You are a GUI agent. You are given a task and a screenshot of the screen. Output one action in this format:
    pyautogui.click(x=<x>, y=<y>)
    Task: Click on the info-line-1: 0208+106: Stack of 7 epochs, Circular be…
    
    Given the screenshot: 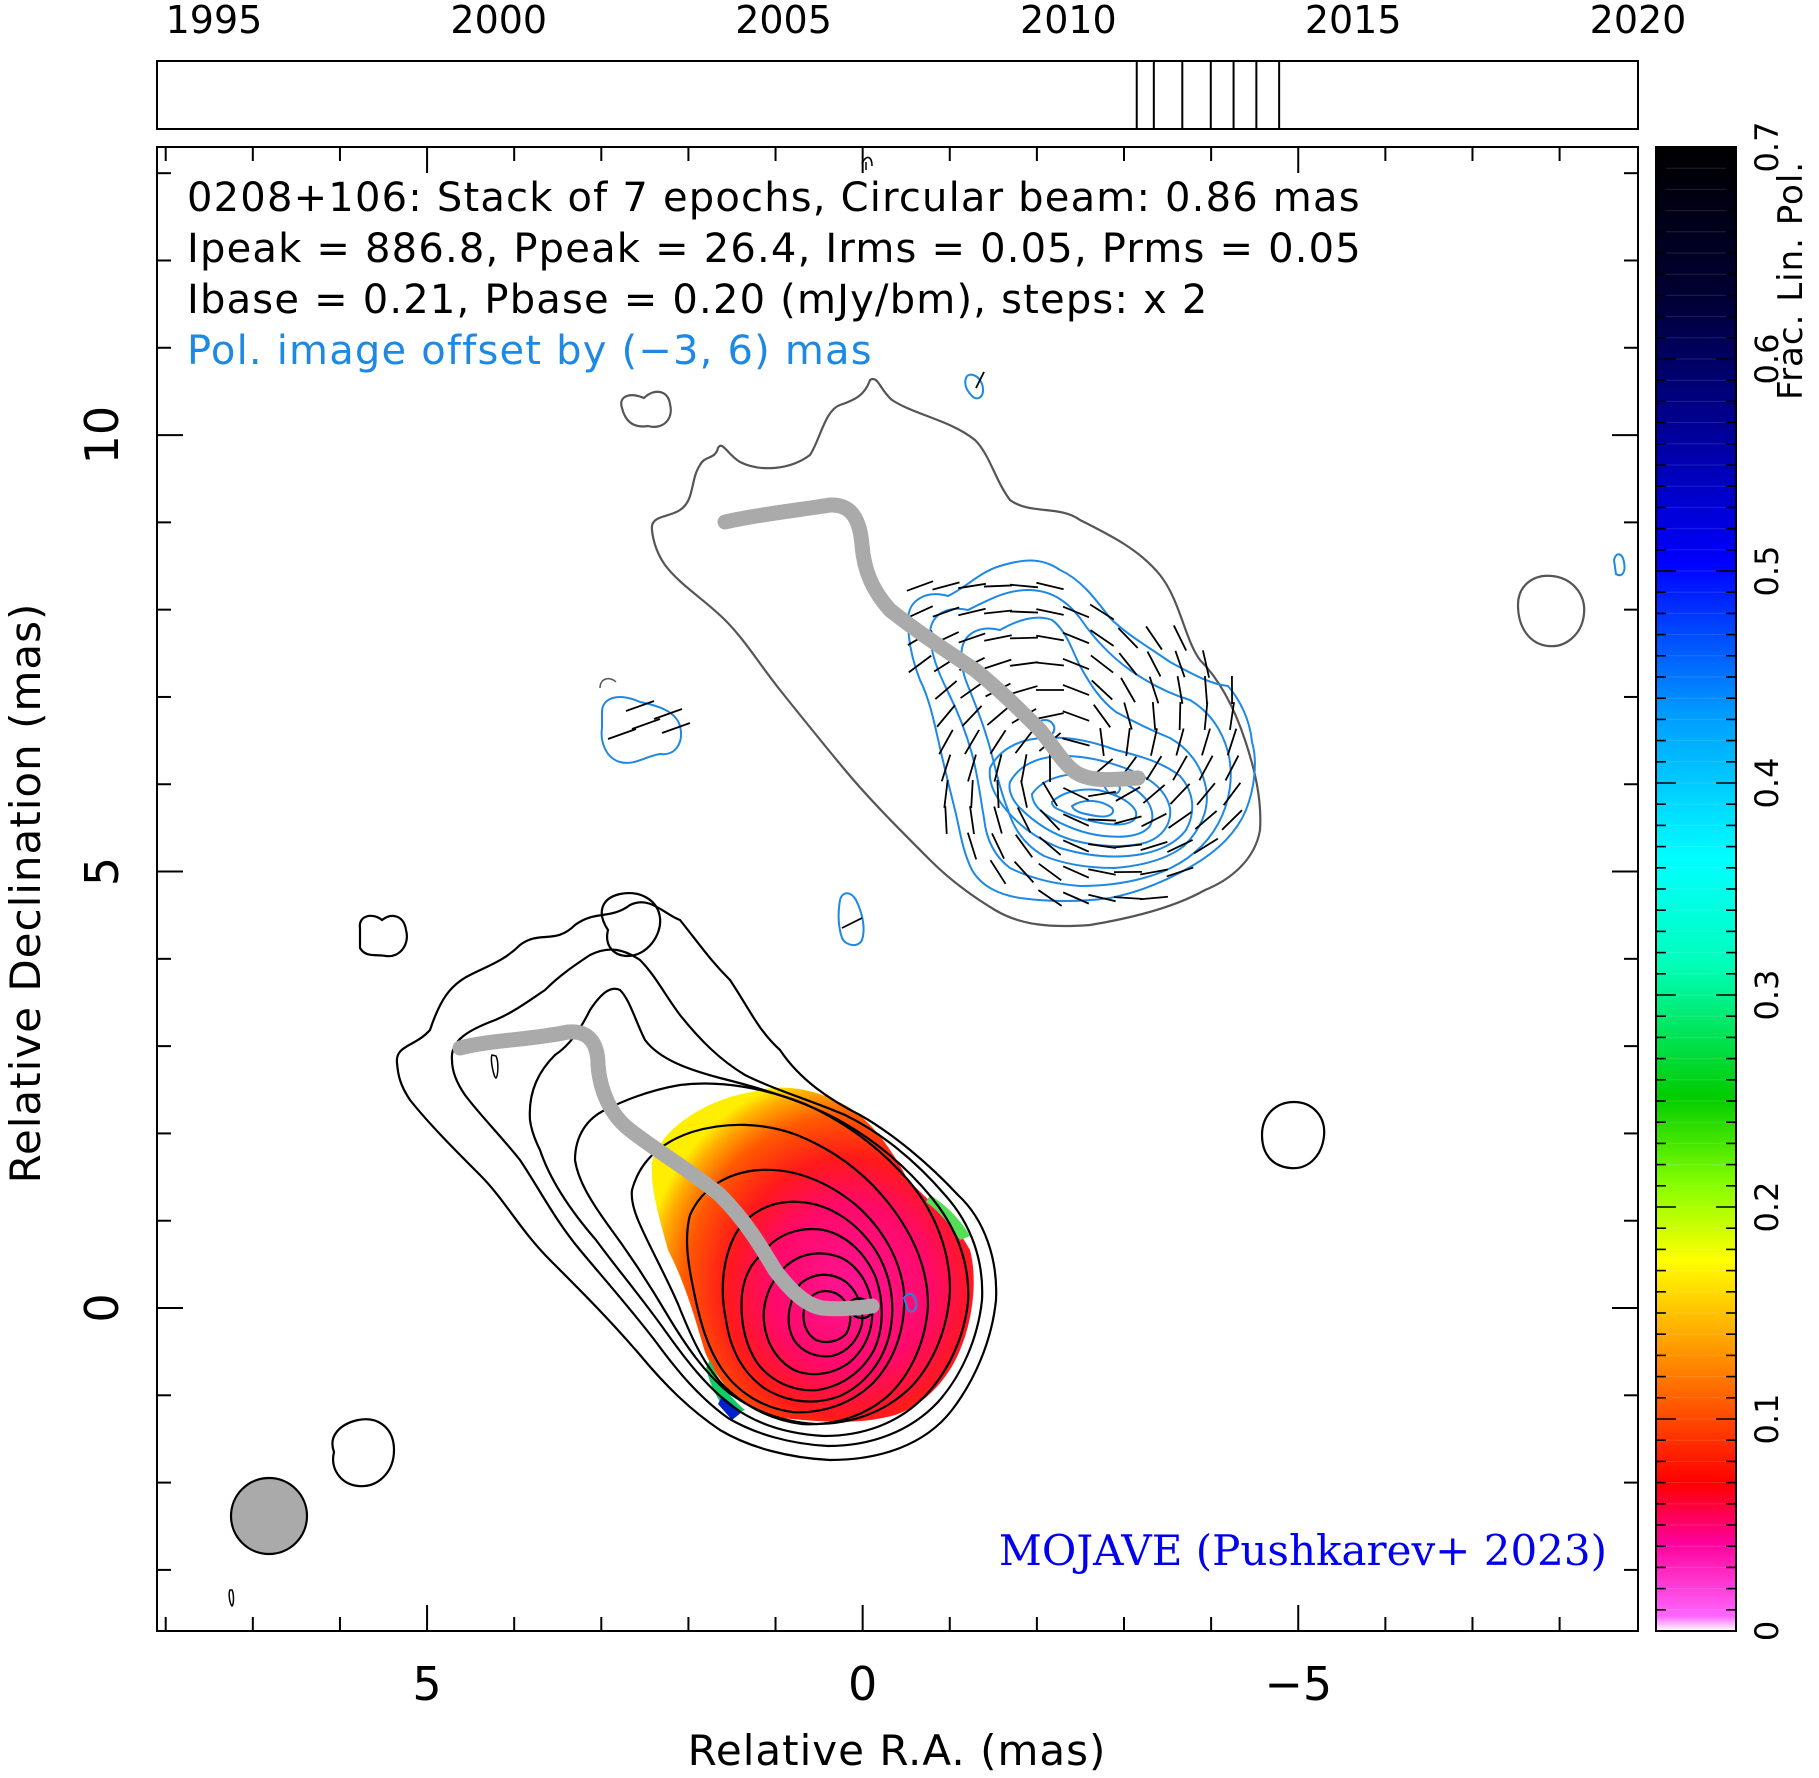 What is the action you would take?
    pyautogui.click(x=774, y=198)
    